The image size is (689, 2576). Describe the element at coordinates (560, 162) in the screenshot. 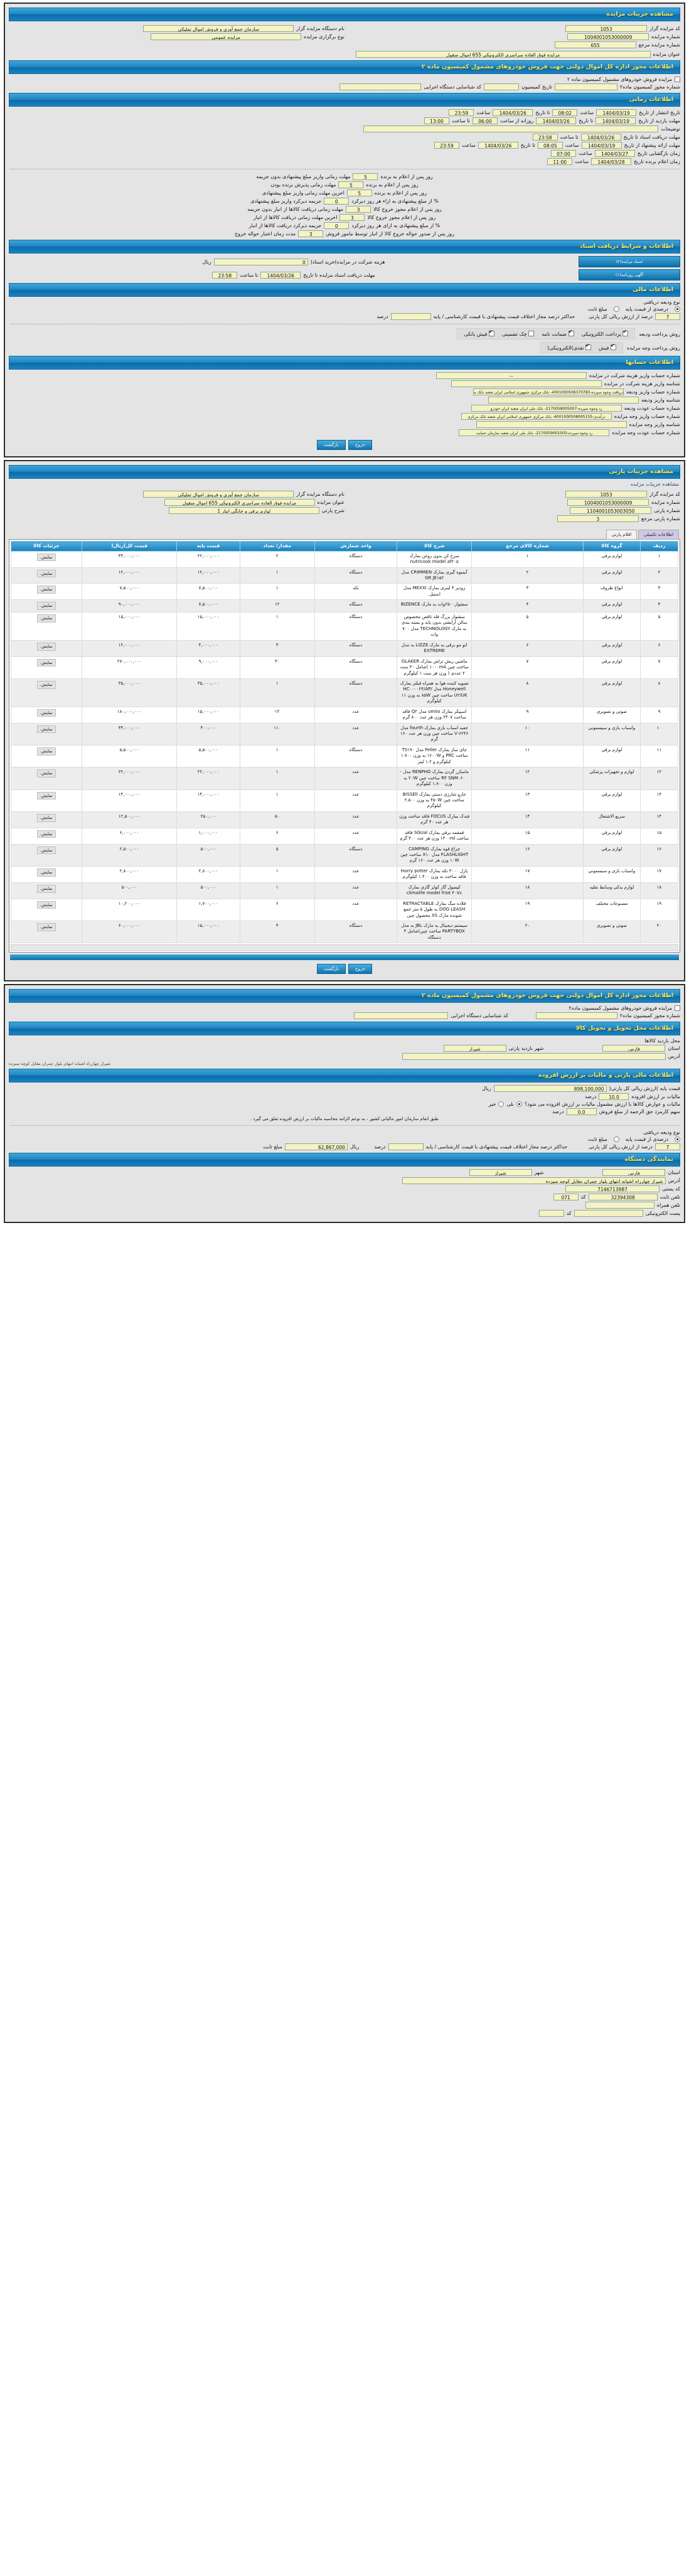

I see `winner-announce-time: 11:00` at that location.